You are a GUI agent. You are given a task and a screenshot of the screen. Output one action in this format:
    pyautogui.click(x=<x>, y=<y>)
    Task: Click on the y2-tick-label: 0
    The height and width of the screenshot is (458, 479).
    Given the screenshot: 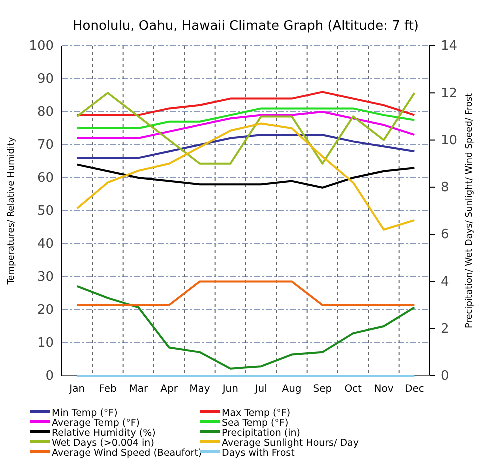 What is the action you would take?
    pyautogui.click(x=445, y=376)
    